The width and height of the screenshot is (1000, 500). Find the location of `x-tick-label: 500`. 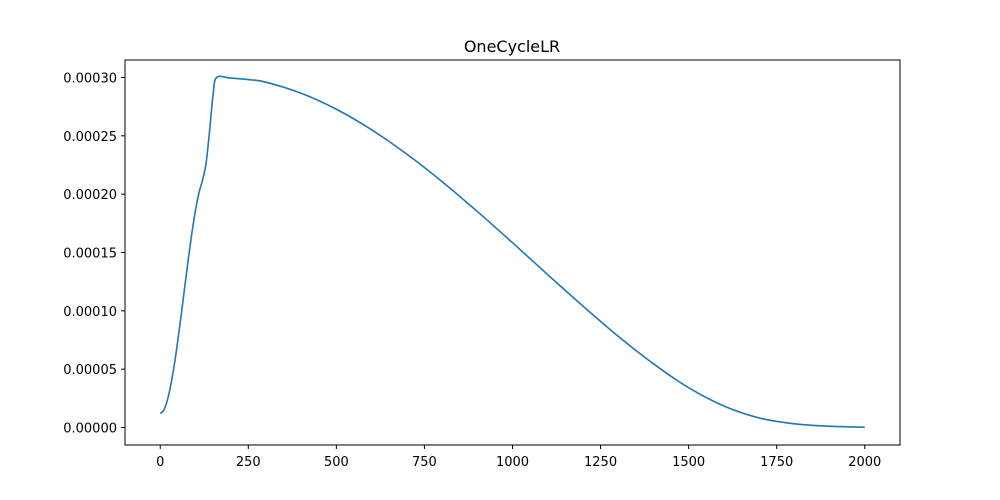

x-tick-label: 500 is located at coordinates (336, 462).